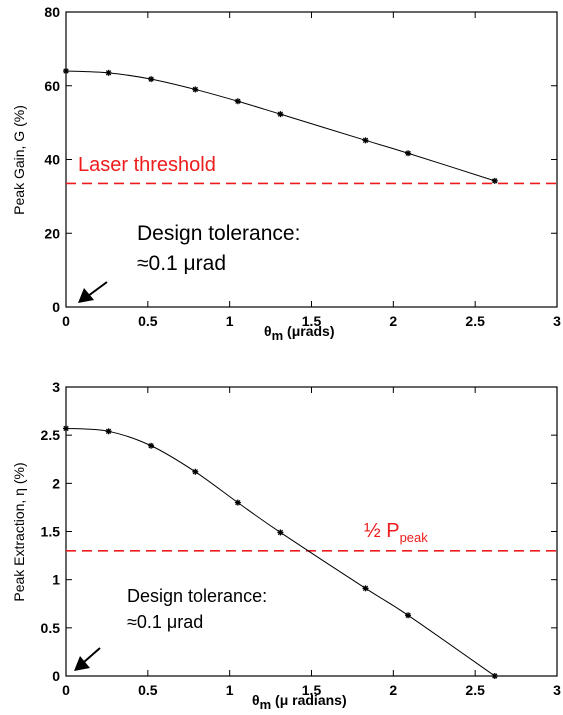 Image resolution: width=563 pixels, height=715 pixels. Describe the element at coordinates (51, 532) in the screenshot. I see `y-tick-label: 1.5` at that location.